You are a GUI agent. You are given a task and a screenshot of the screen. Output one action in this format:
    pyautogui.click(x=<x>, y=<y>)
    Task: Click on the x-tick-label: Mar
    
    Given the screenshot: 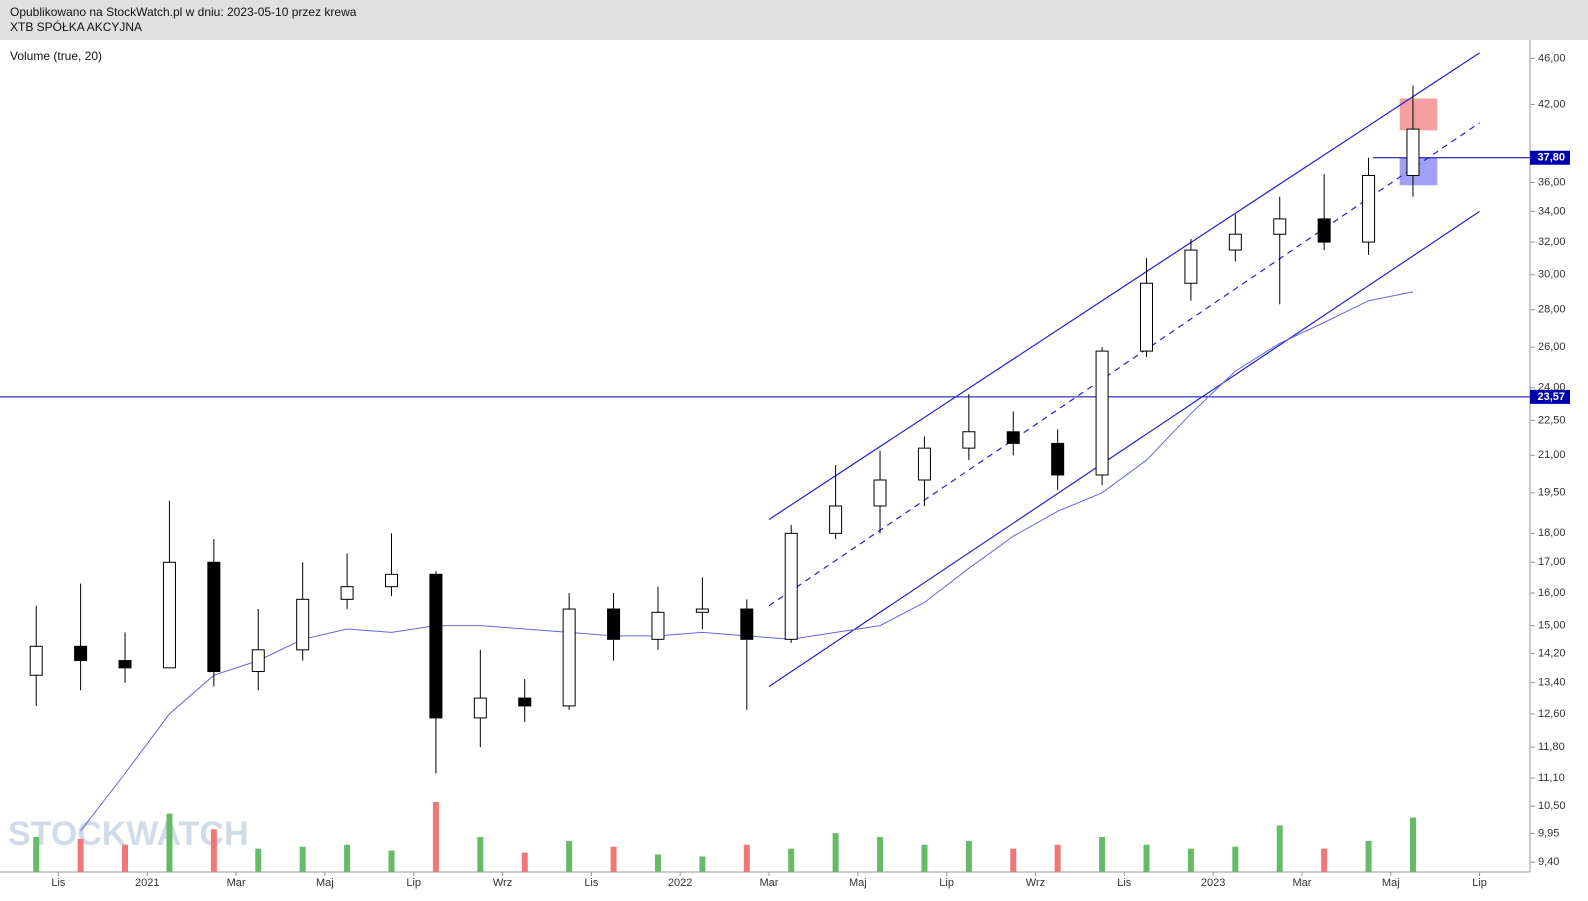 What is the action you would take?
    pyautogui.click(x=236, y=883)
    